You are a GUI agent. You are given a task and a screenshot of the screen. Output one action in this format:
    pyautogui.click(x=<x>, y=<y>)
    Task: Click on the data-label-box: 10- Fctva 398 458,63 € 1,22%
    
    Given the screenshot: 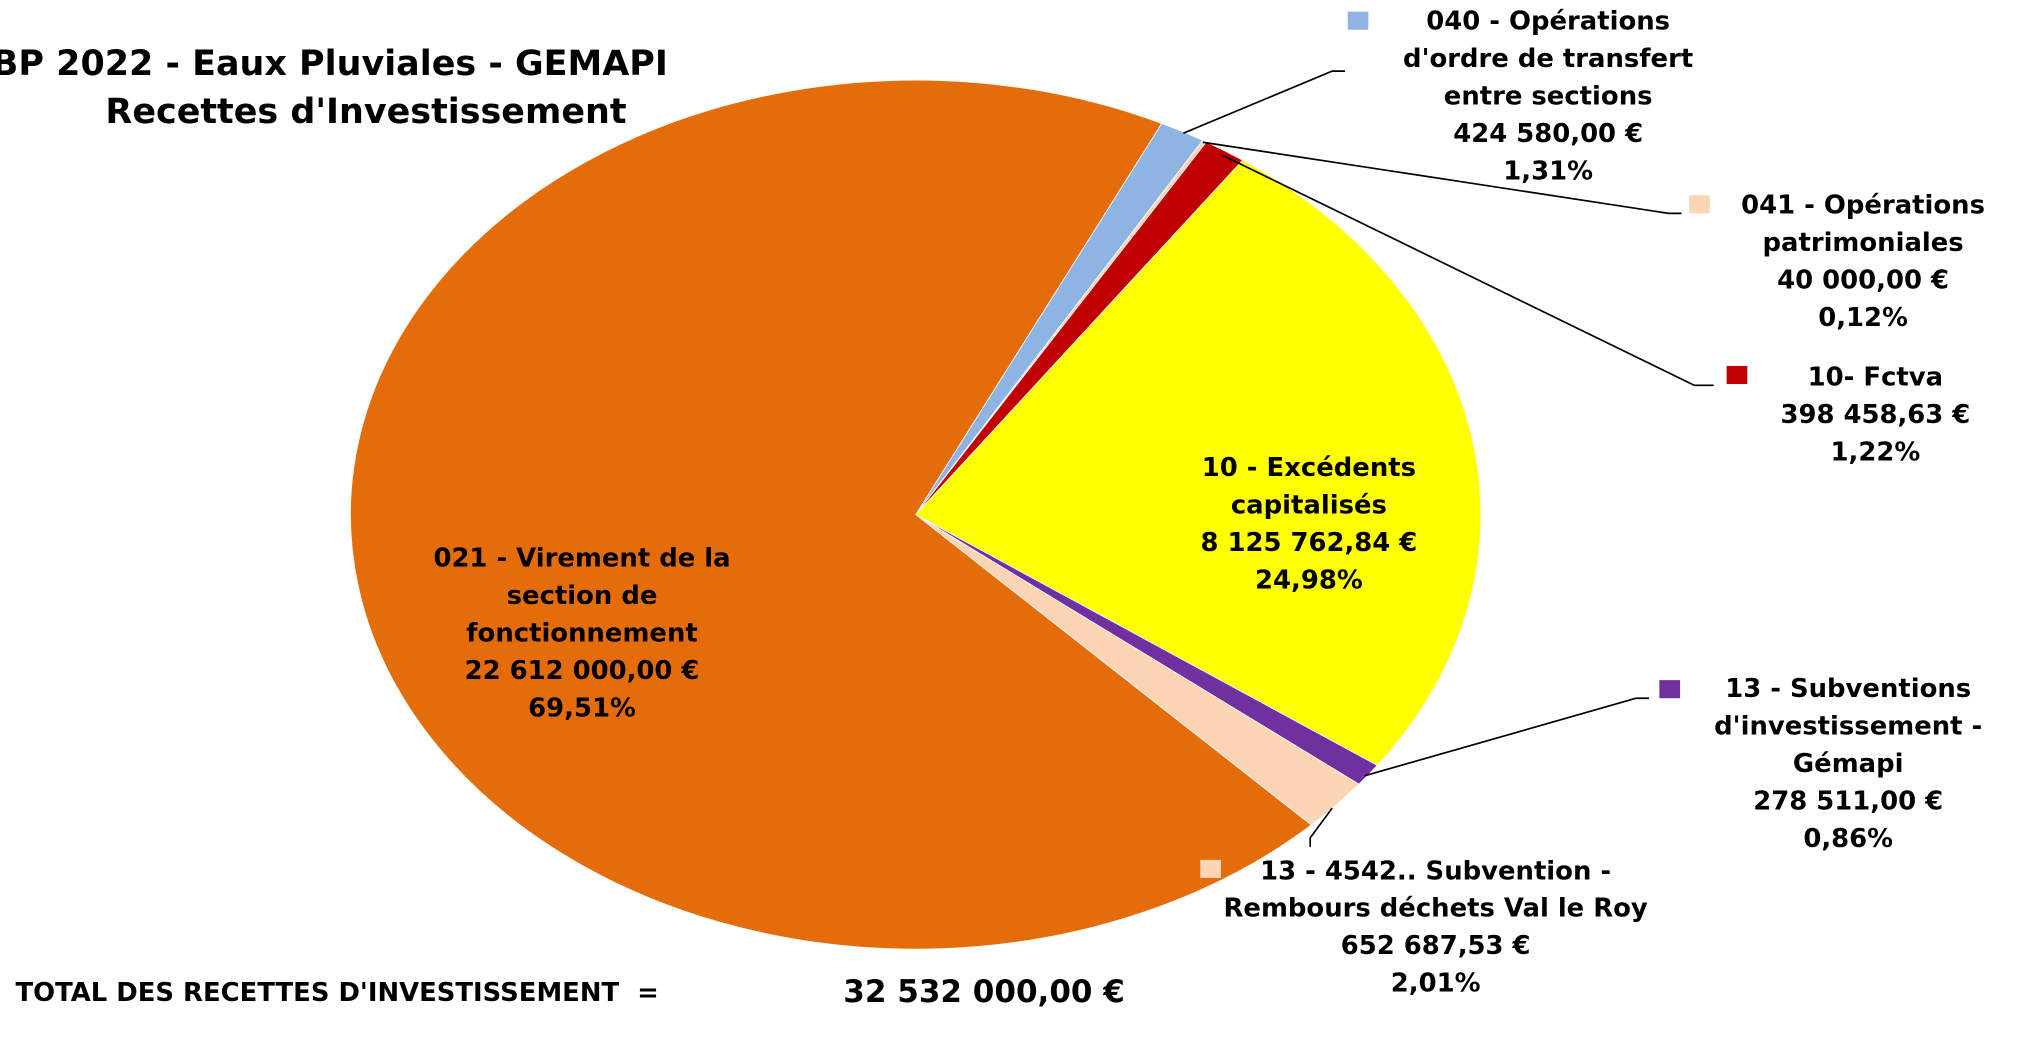 What is the action you would take?
    pyautogui.click(x=1876, y=414)
    